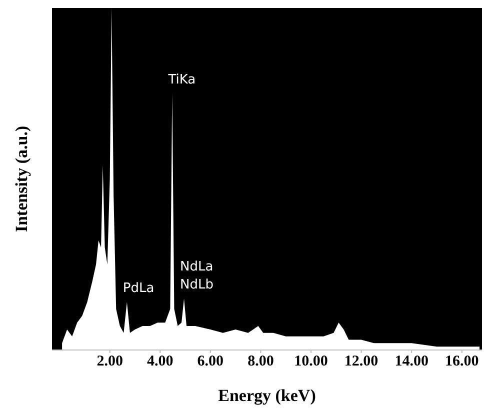  Describe the element at coordinates (109, 362) in the screenshot. I see `x-tick-label: 2.00` at that location.